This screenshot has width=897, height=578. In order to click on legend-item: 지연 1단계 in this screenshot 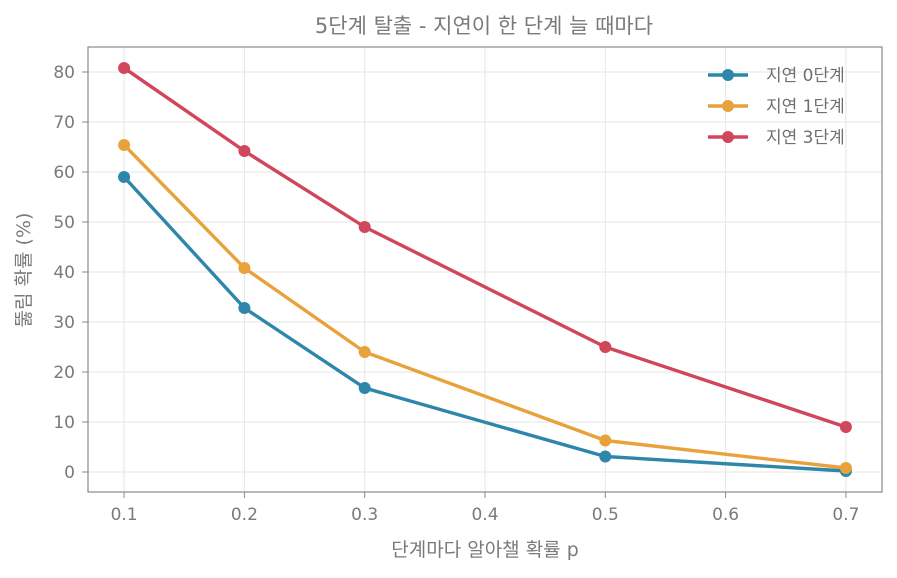, I will do `click(776, 107)`.